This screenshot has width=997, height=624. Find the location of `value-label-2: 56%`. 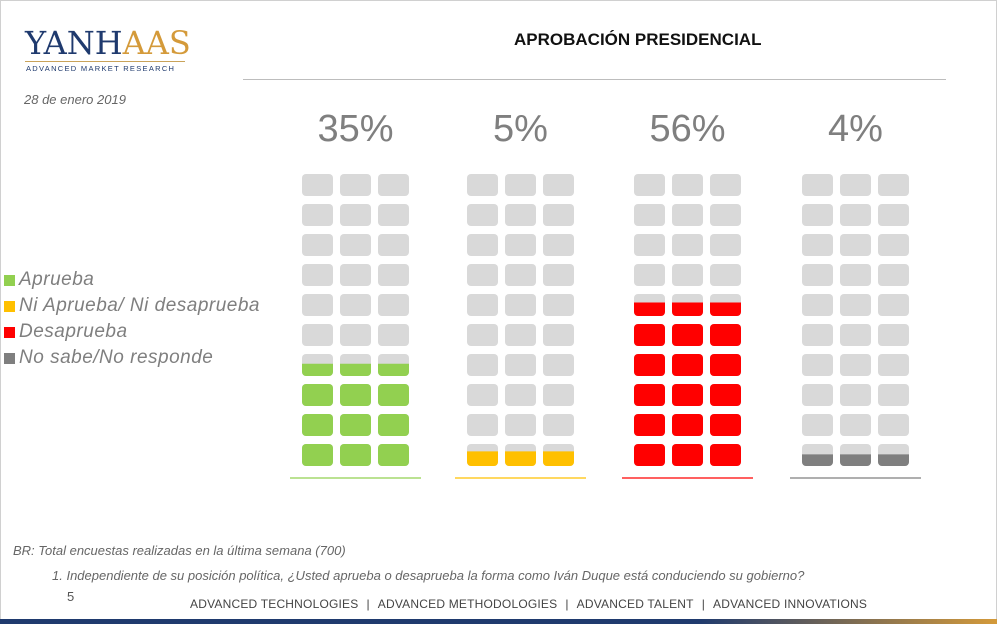

value-label-2: 56% is located at coordinates (687, 129).